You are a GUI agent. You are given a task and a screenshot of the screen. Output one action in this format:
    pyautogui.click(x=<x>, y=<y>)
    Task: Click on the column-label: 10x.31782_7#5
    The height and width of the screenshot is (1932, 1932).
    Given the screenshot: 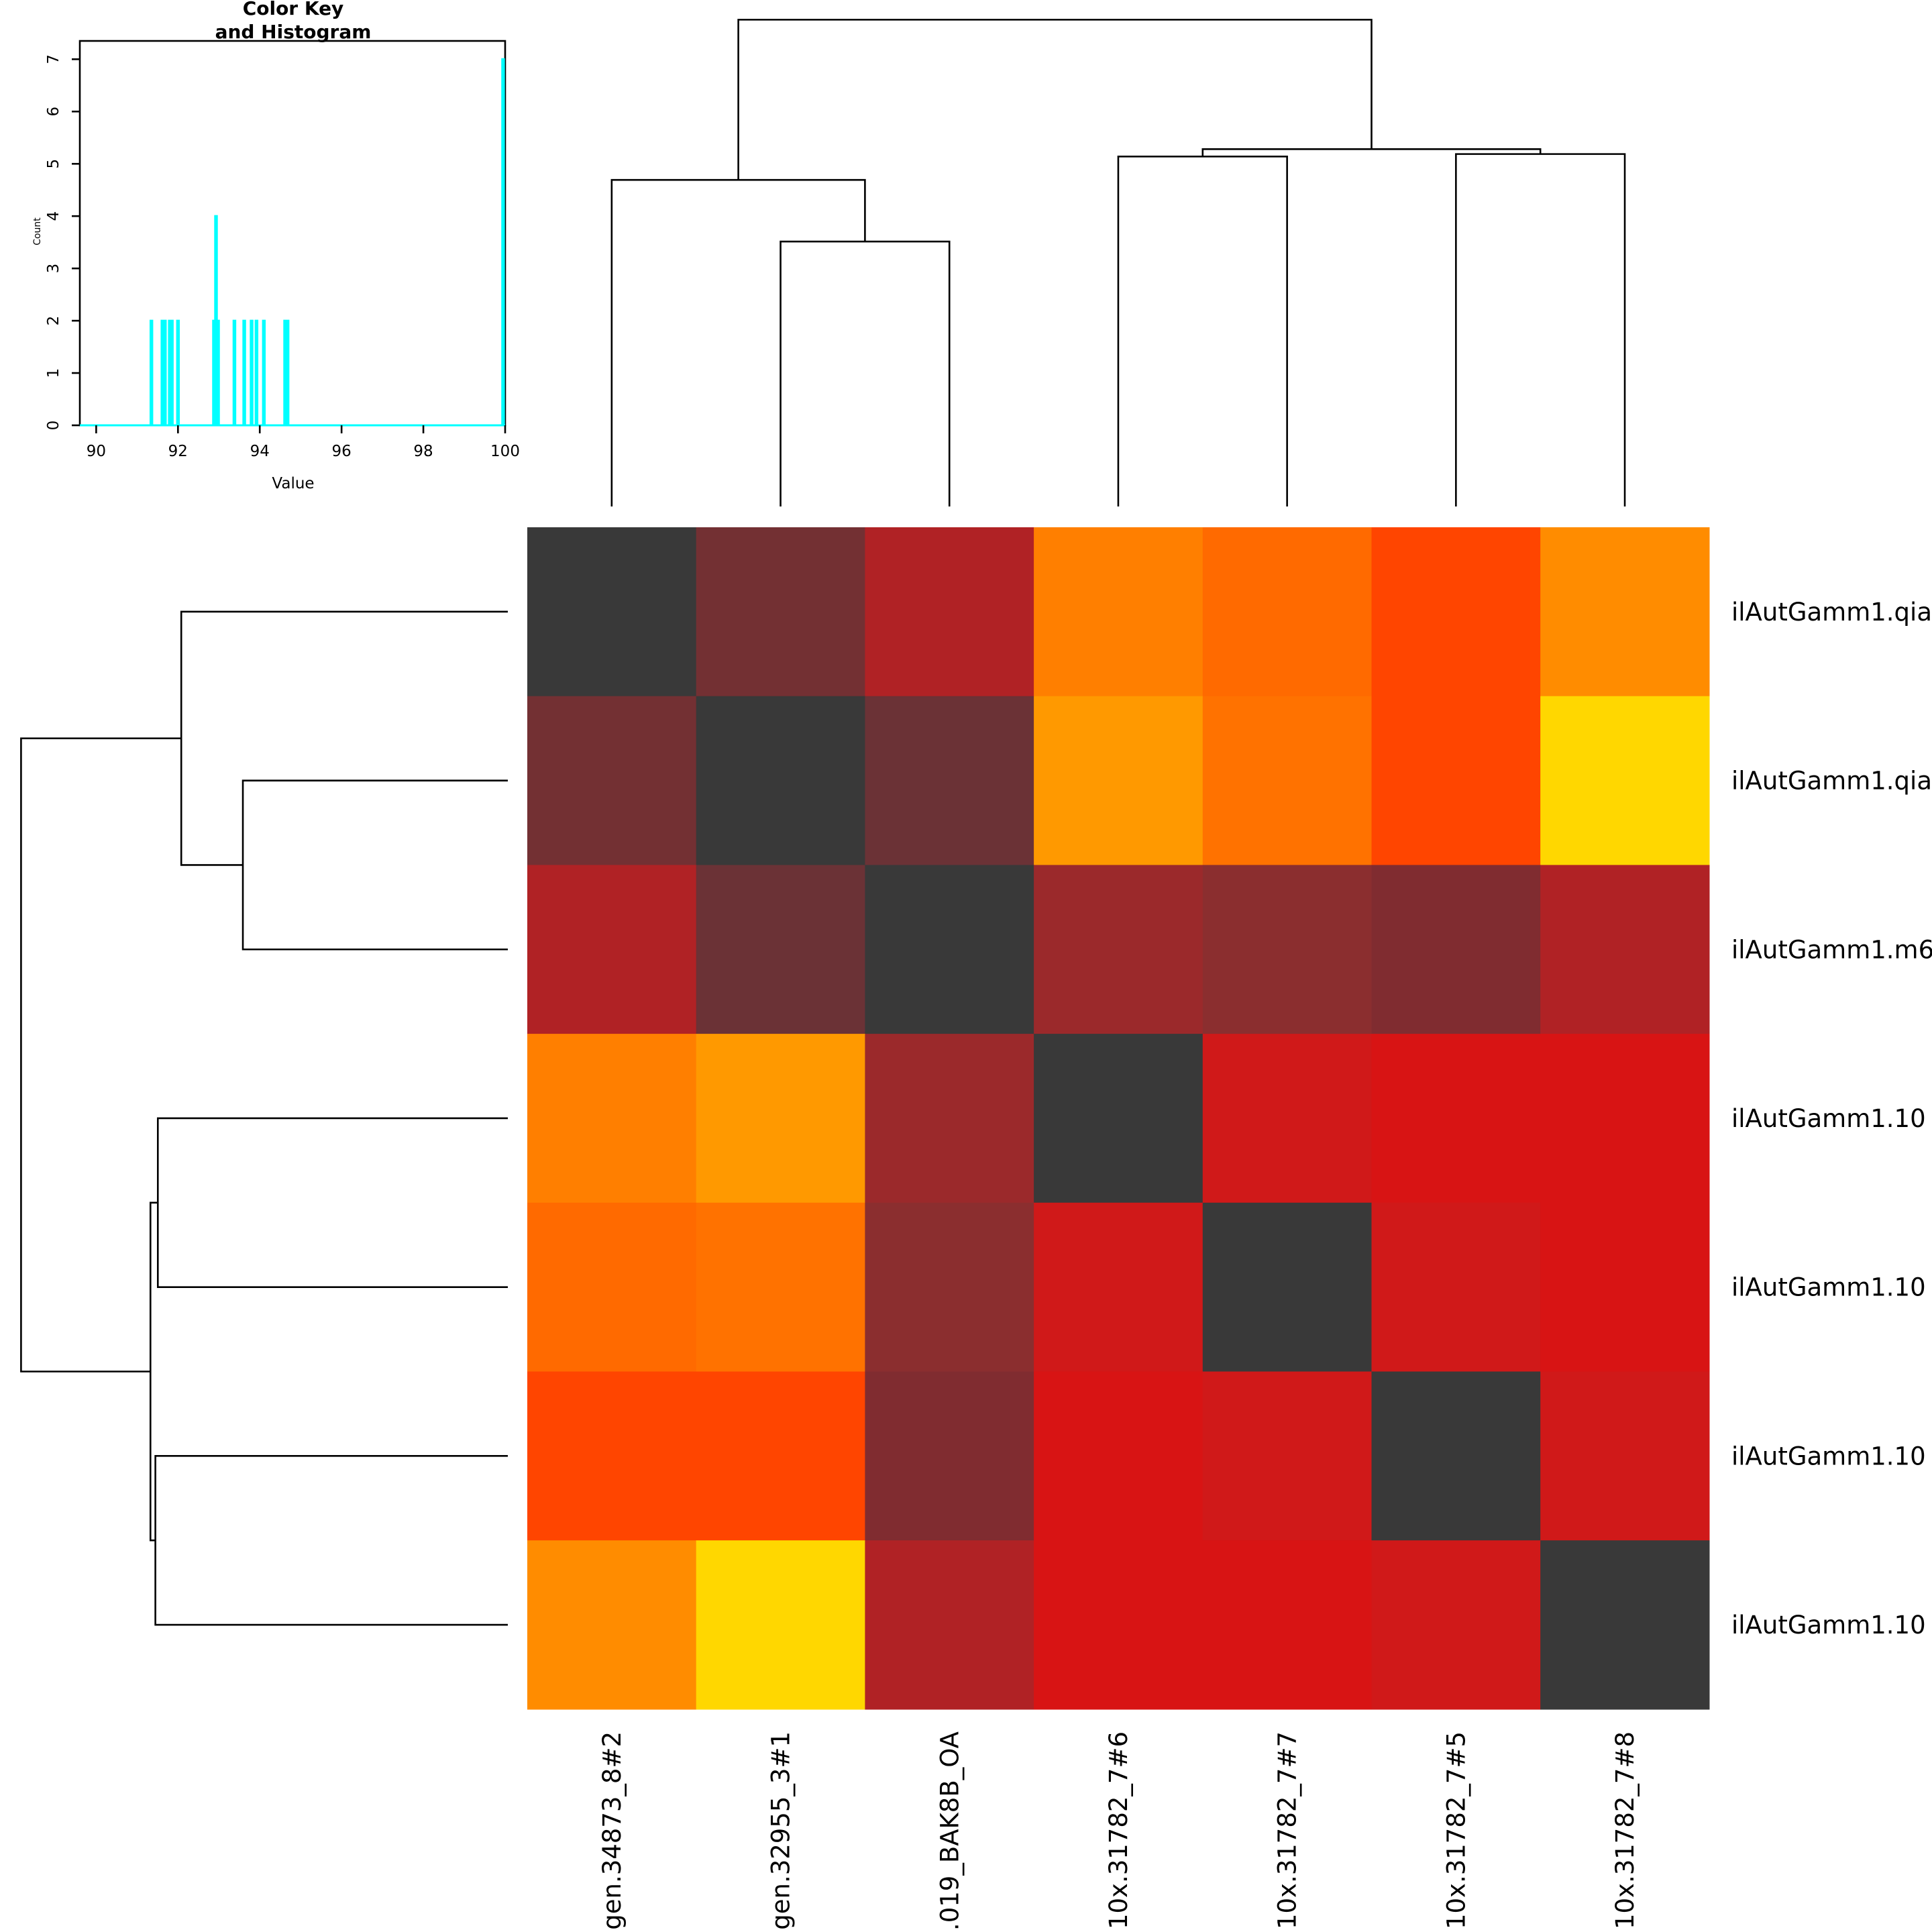 What is the action you would take?
    pyautogui.click(x=1456, y=1830)
    